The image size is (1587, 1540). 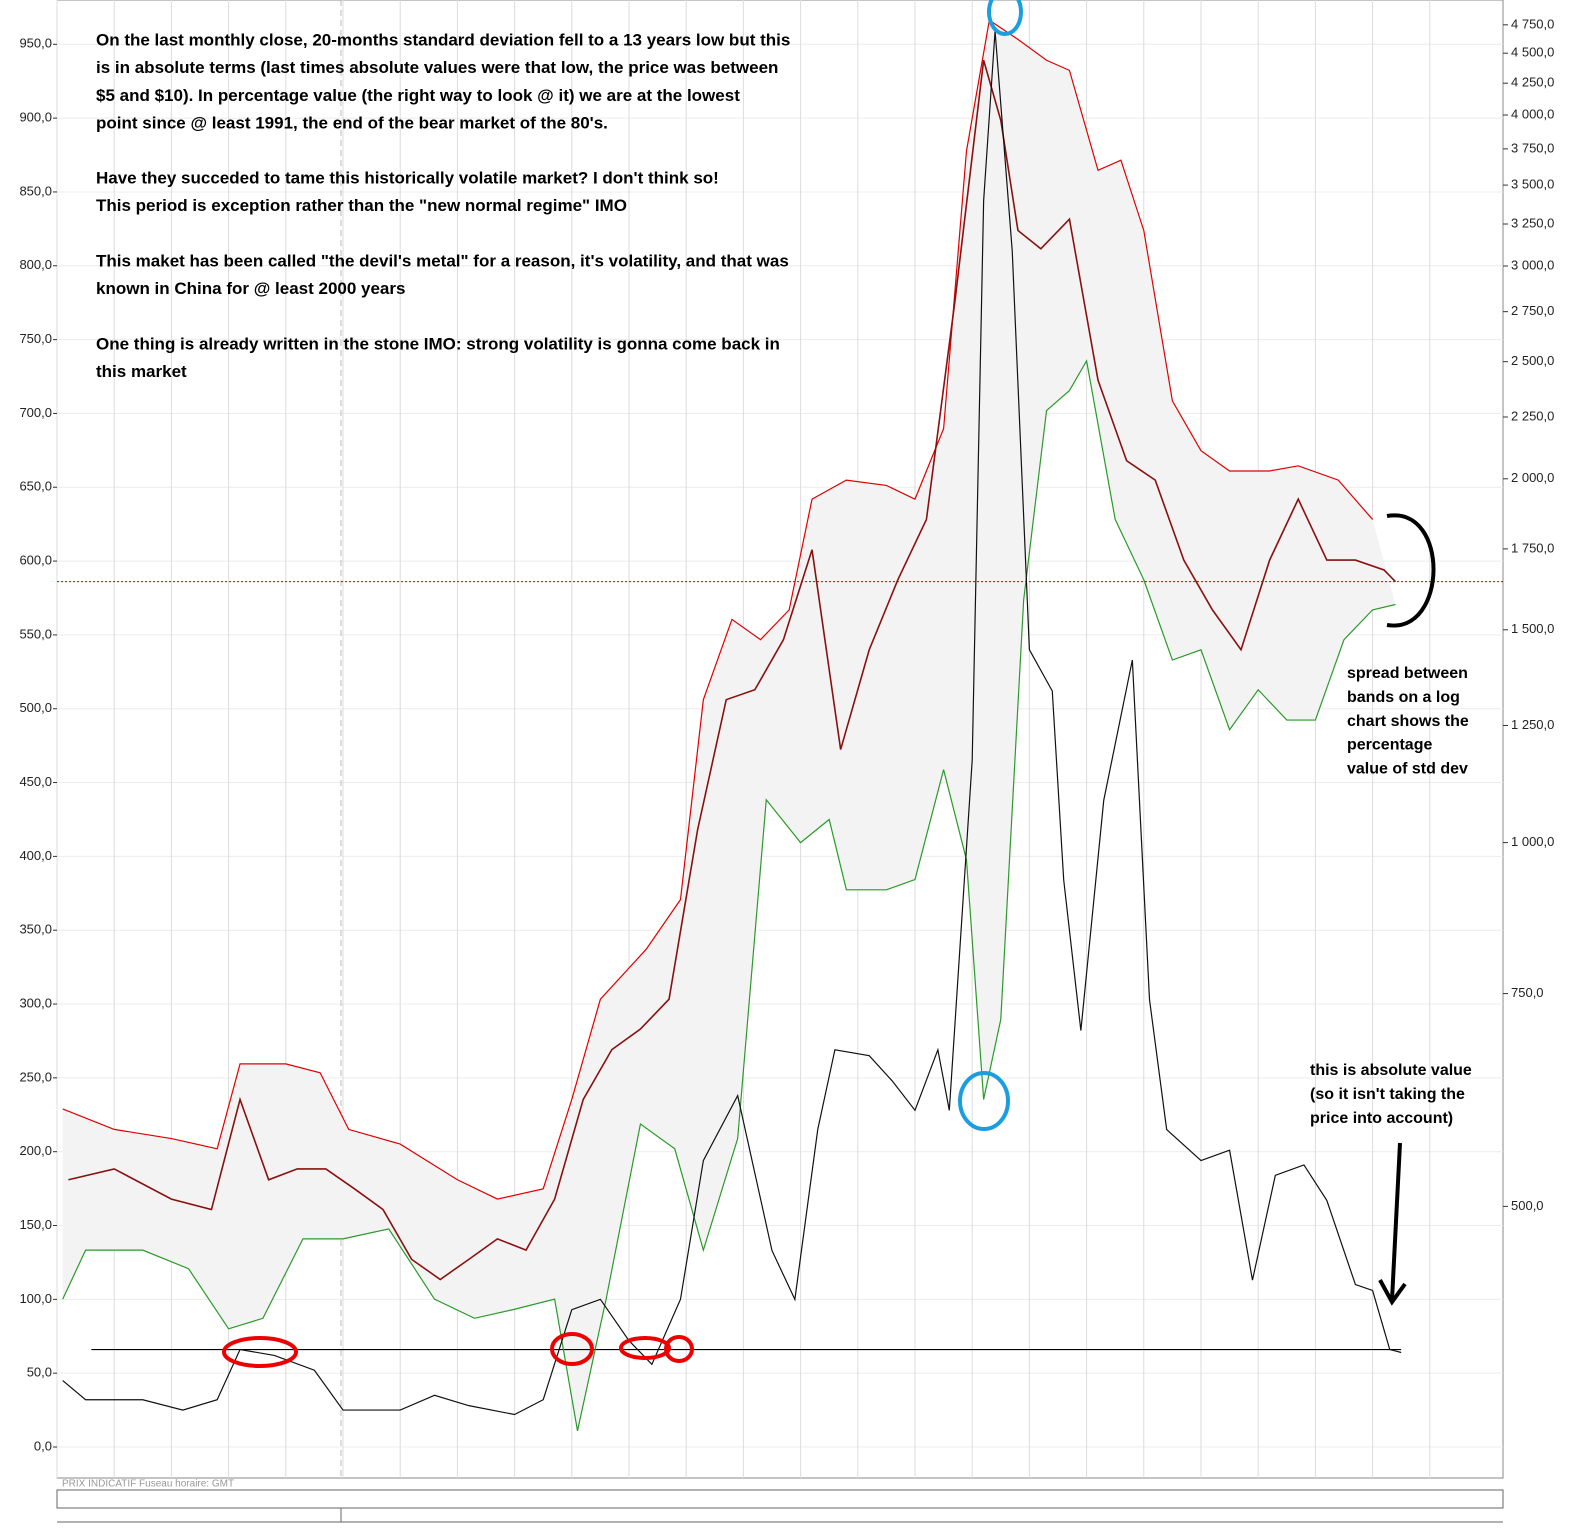 I want to click on y-tick-label: 900,0, so click(x=35, y=117).